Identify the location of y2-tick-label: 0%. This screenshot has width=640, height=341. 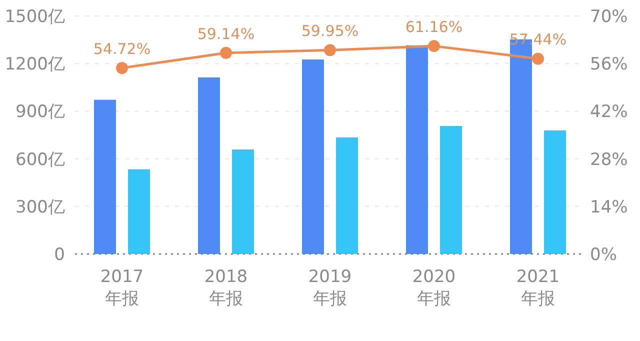
(603, 254).